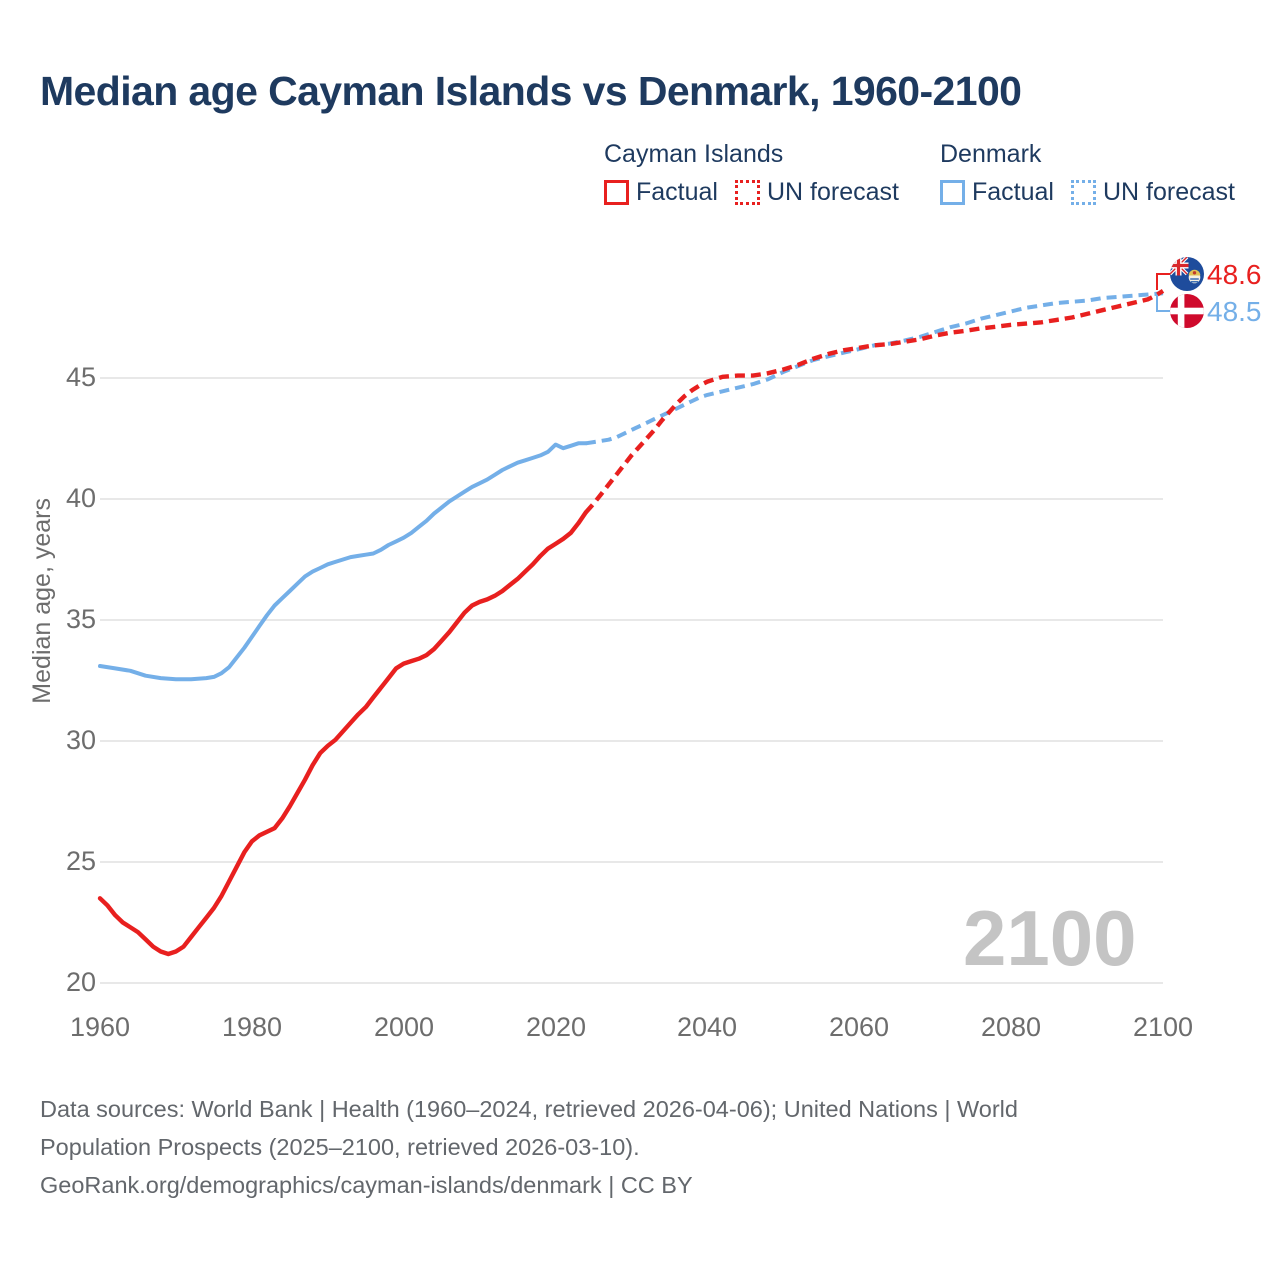 The width and height of the screenshot is (1280, 1280). What do you see at coordinates (1163, 303) in the screenshot?
I see `denmark-endlabel-connector` at bounding box center [1163, 303].